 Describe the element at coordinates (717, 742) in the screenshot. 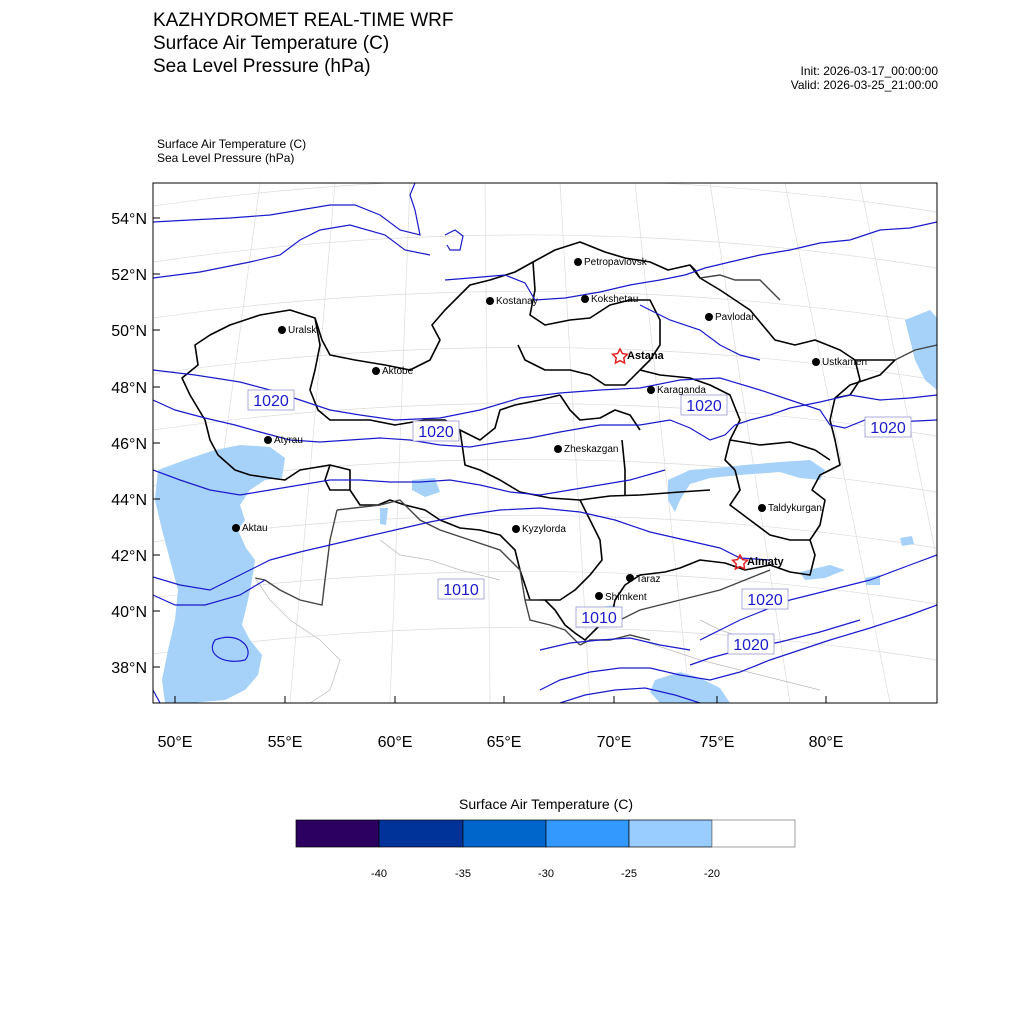

I see `lon-tick-label: 75°E` at that location.